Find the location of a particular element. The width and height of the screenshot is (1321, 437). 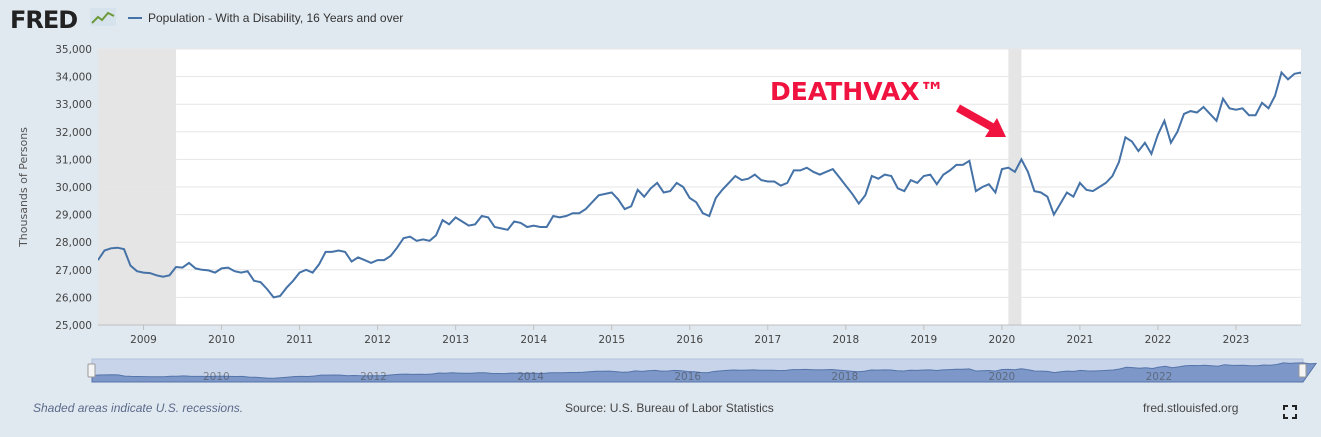

navigator-handle-left is located at coordinates (91, 370).